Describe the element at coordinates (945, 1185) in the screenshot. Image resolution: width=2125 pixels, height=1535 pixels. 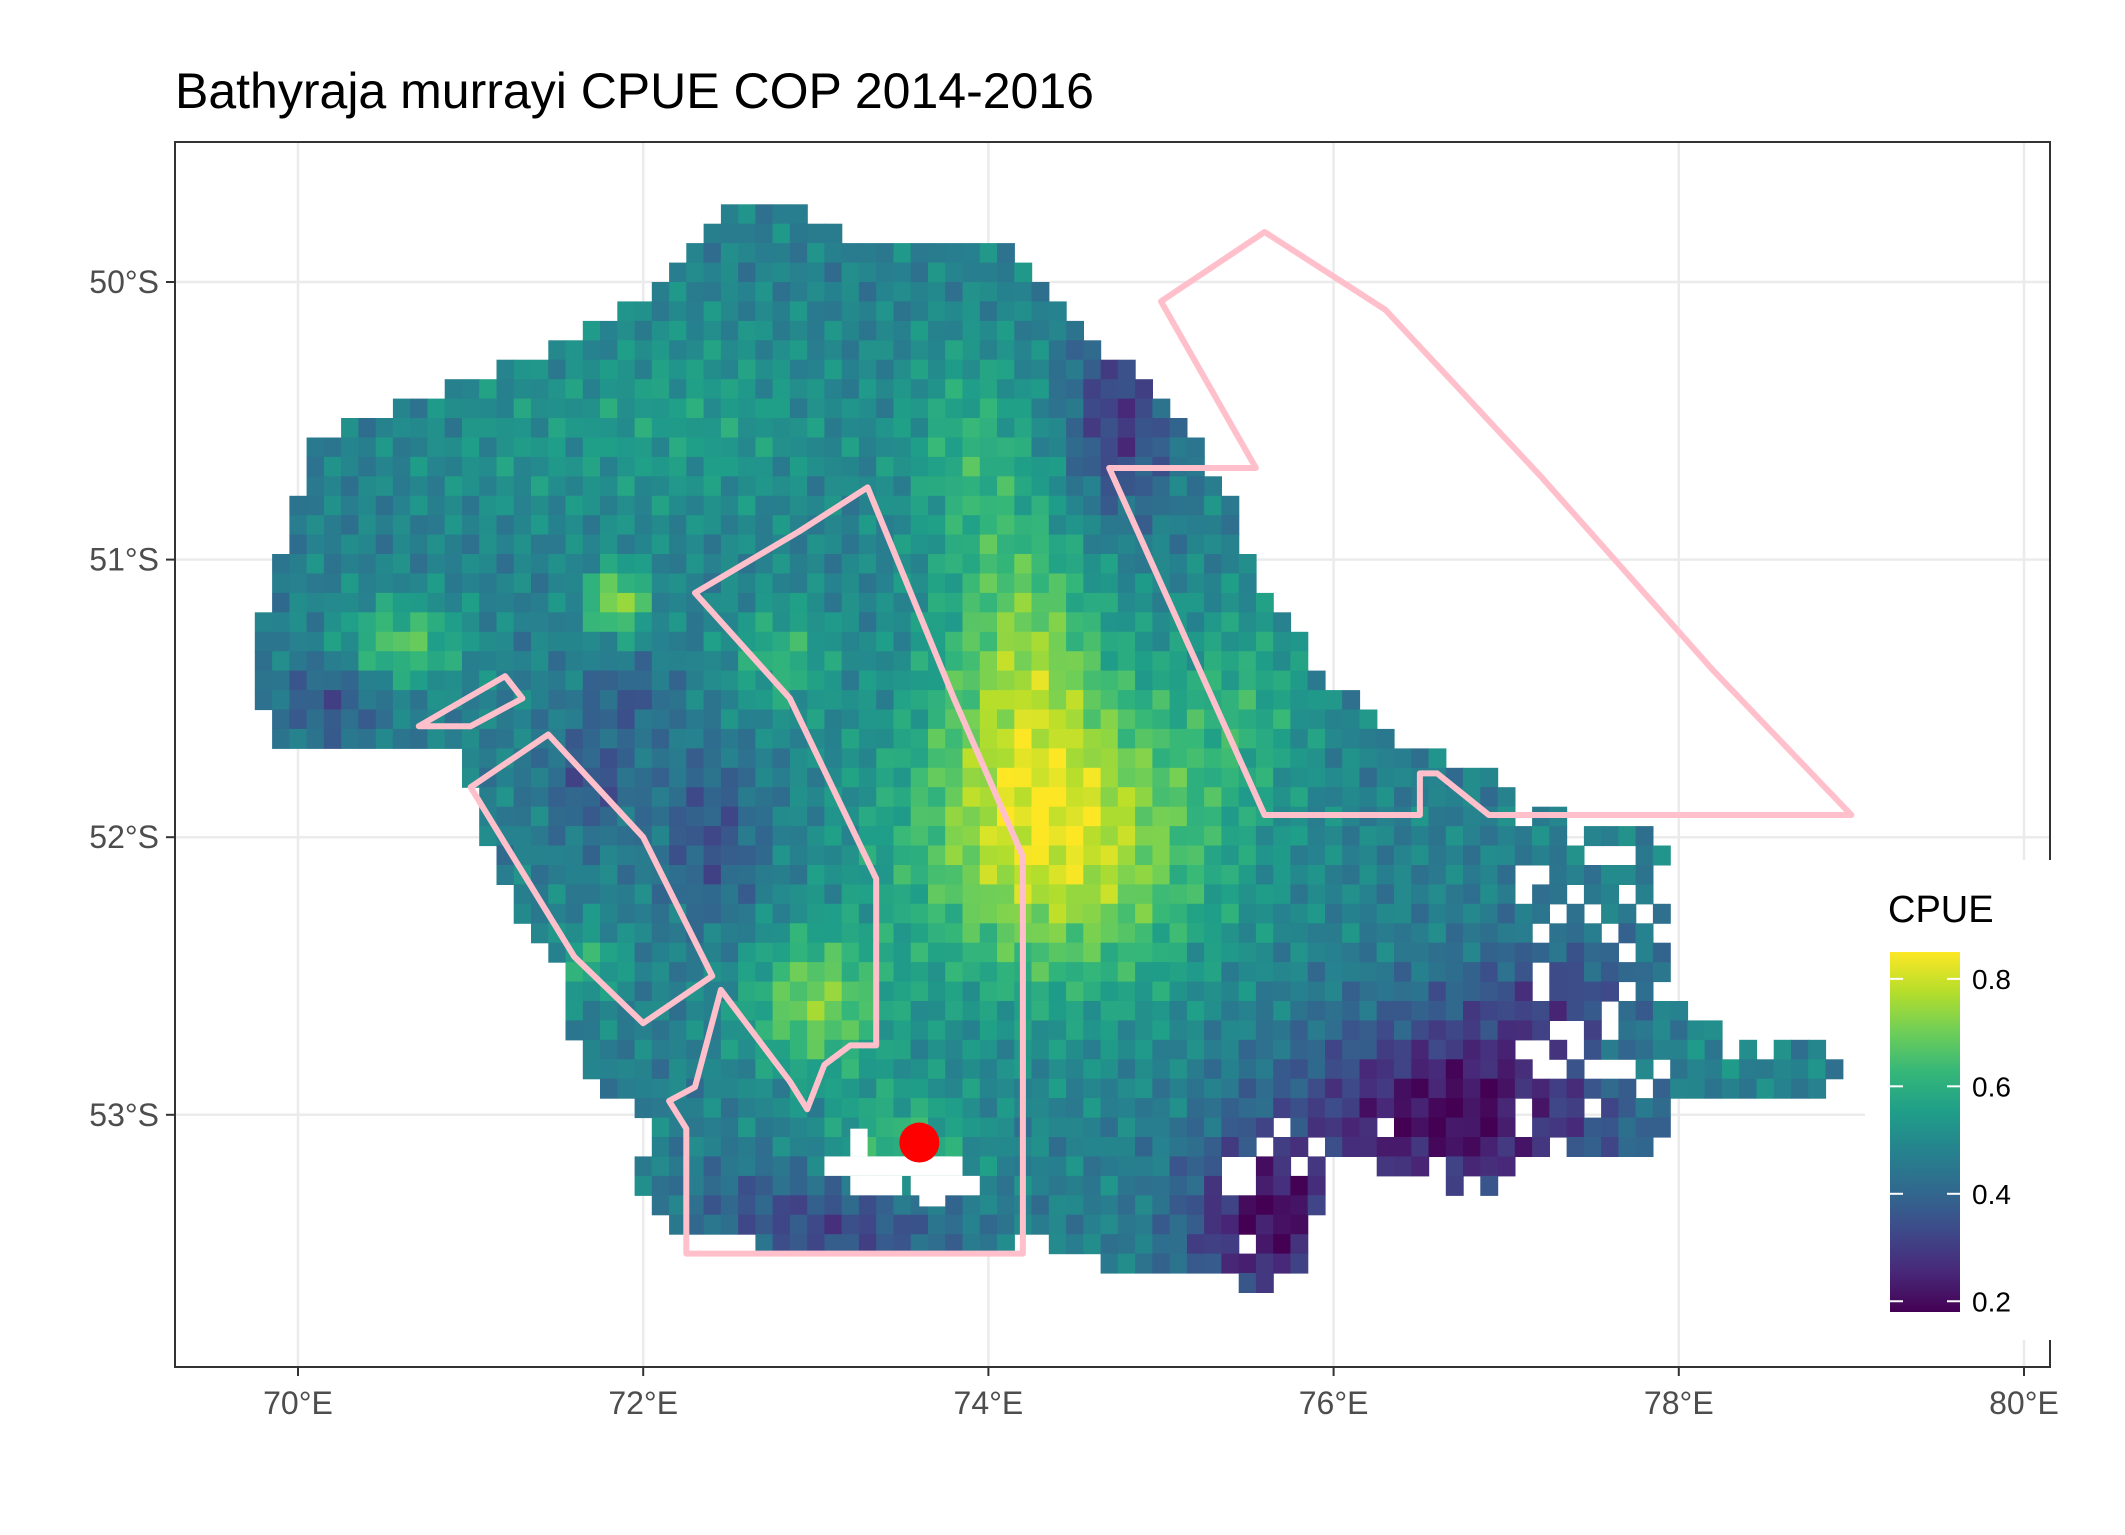
I see `masked-gap` at that location.